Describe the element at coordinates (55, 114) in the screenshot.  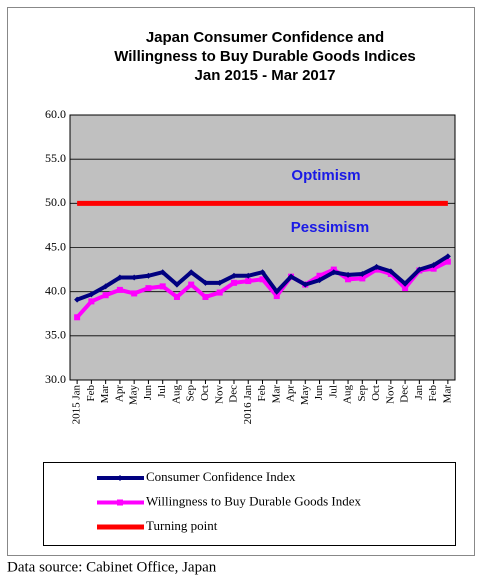
I see `y-tick-label: 60.0` at that location.